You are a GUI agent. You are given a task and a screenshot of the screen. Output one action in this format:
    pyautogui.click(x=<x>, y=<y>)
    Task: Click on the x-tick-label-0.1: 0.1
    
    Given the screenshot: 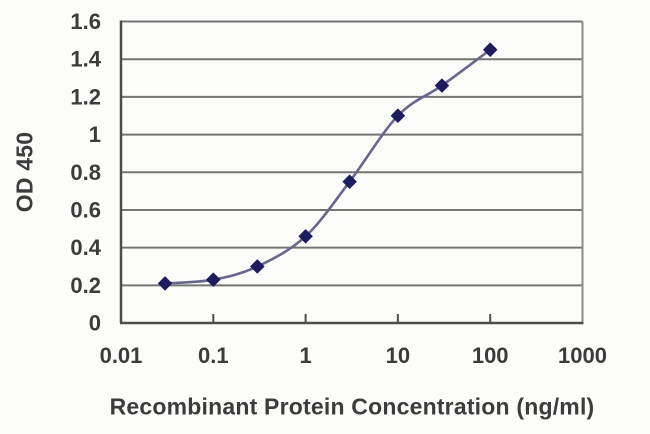 What is the action you would take?
    pyautogui.click(x=213, y=355)
    